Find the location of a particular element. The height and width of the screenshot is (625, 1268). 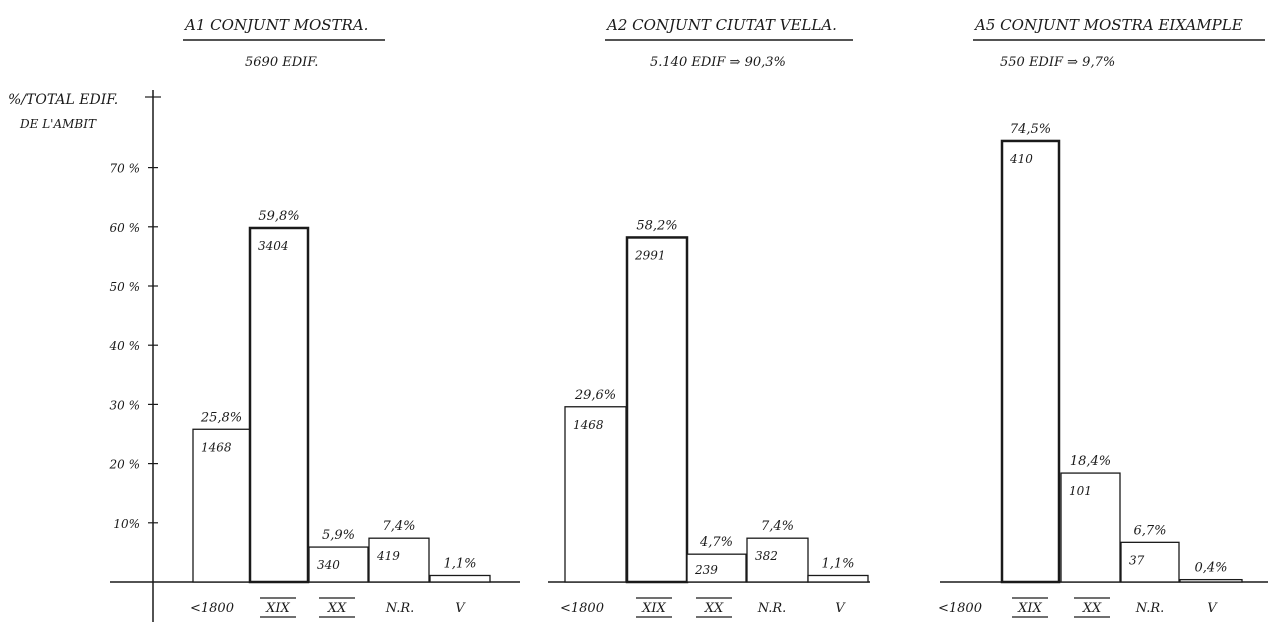

bar-count-label: 3404 is located at coordinates (273, 246).